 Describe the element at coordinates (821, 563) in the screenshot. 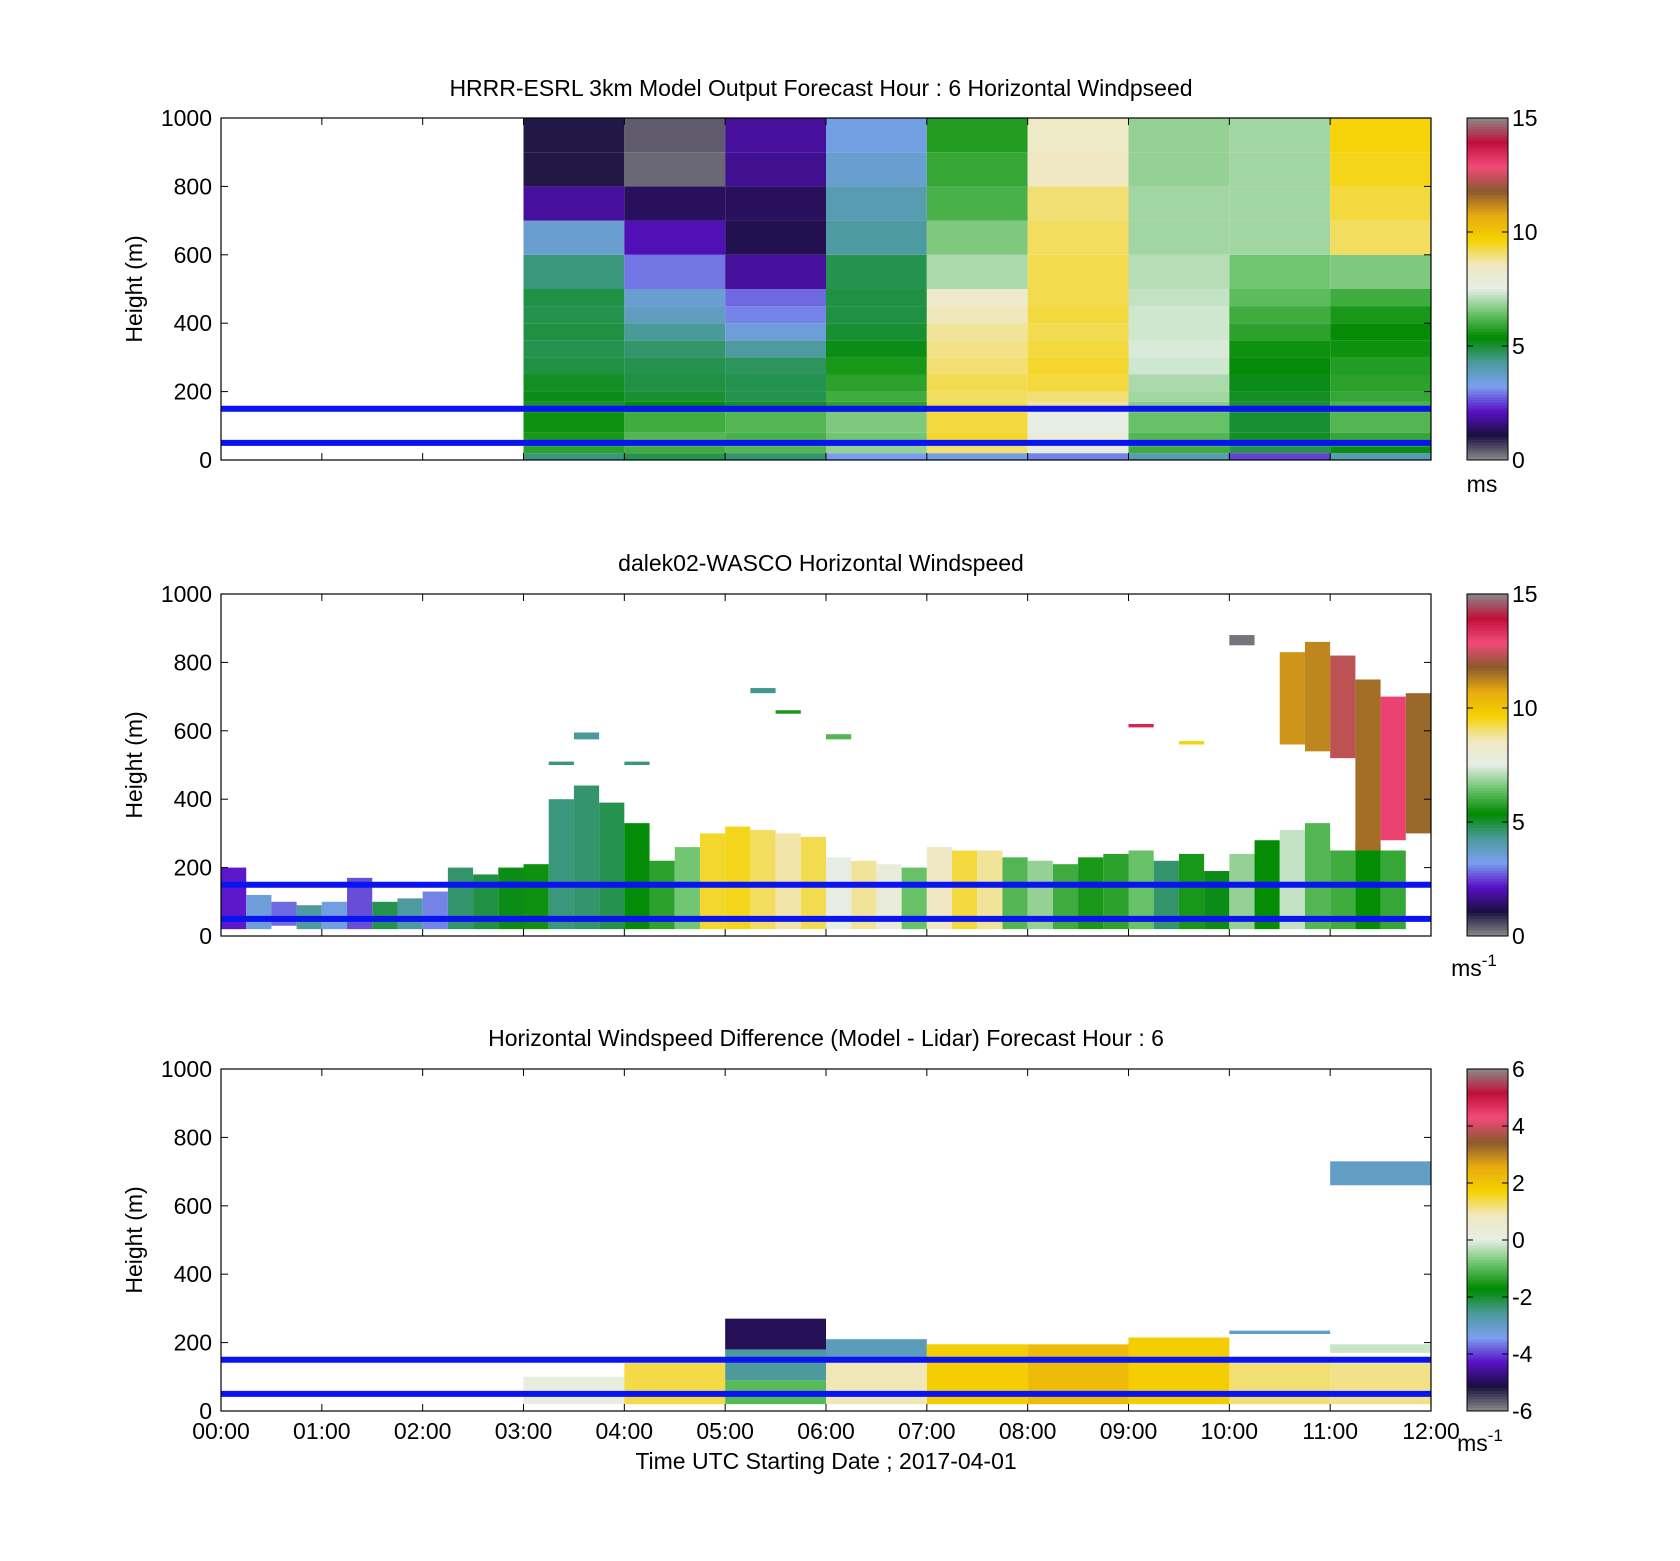

I see `panel-lidar-title: dalek02-WASCO Horizontal Windspeed` at that location.